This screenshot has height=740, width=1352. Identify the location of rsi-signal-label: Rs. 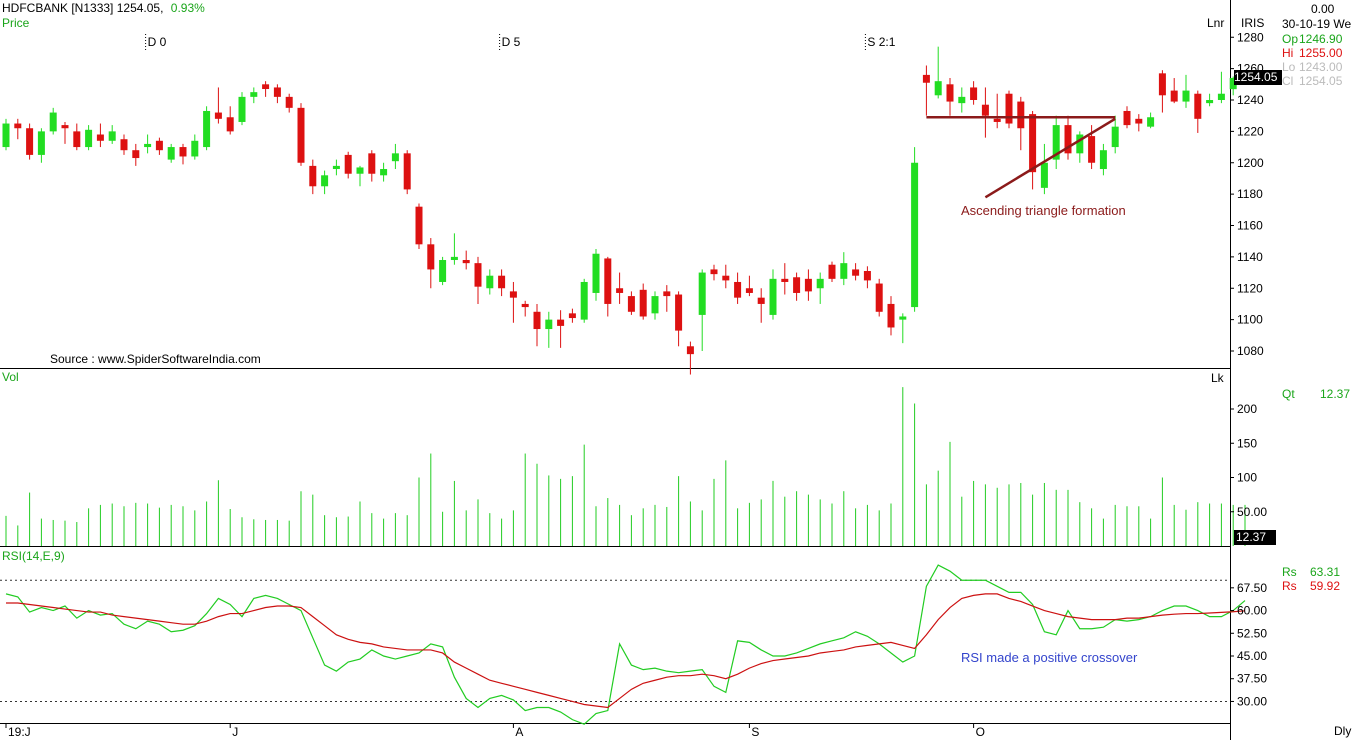
(1289, 586).